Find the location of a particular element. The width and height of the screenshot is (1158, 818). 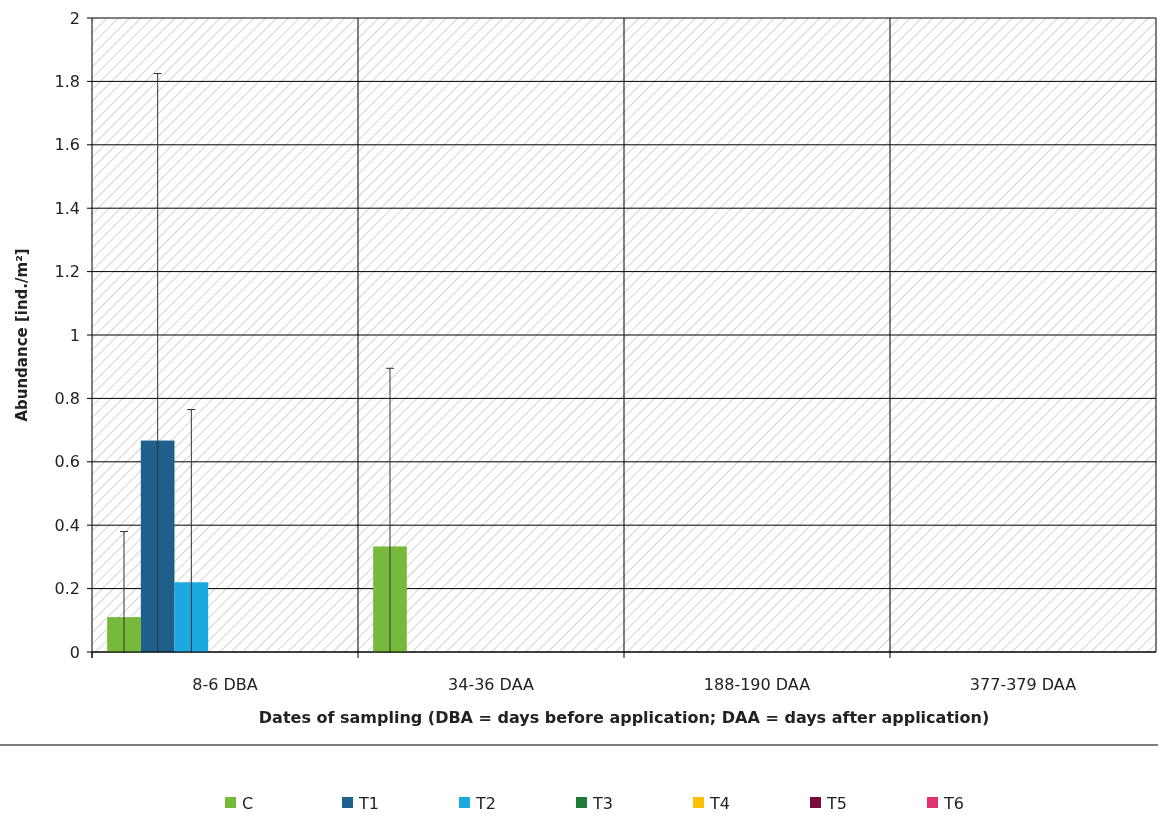

y-tick-label: 1.4 is located at coordinates (67, 208).